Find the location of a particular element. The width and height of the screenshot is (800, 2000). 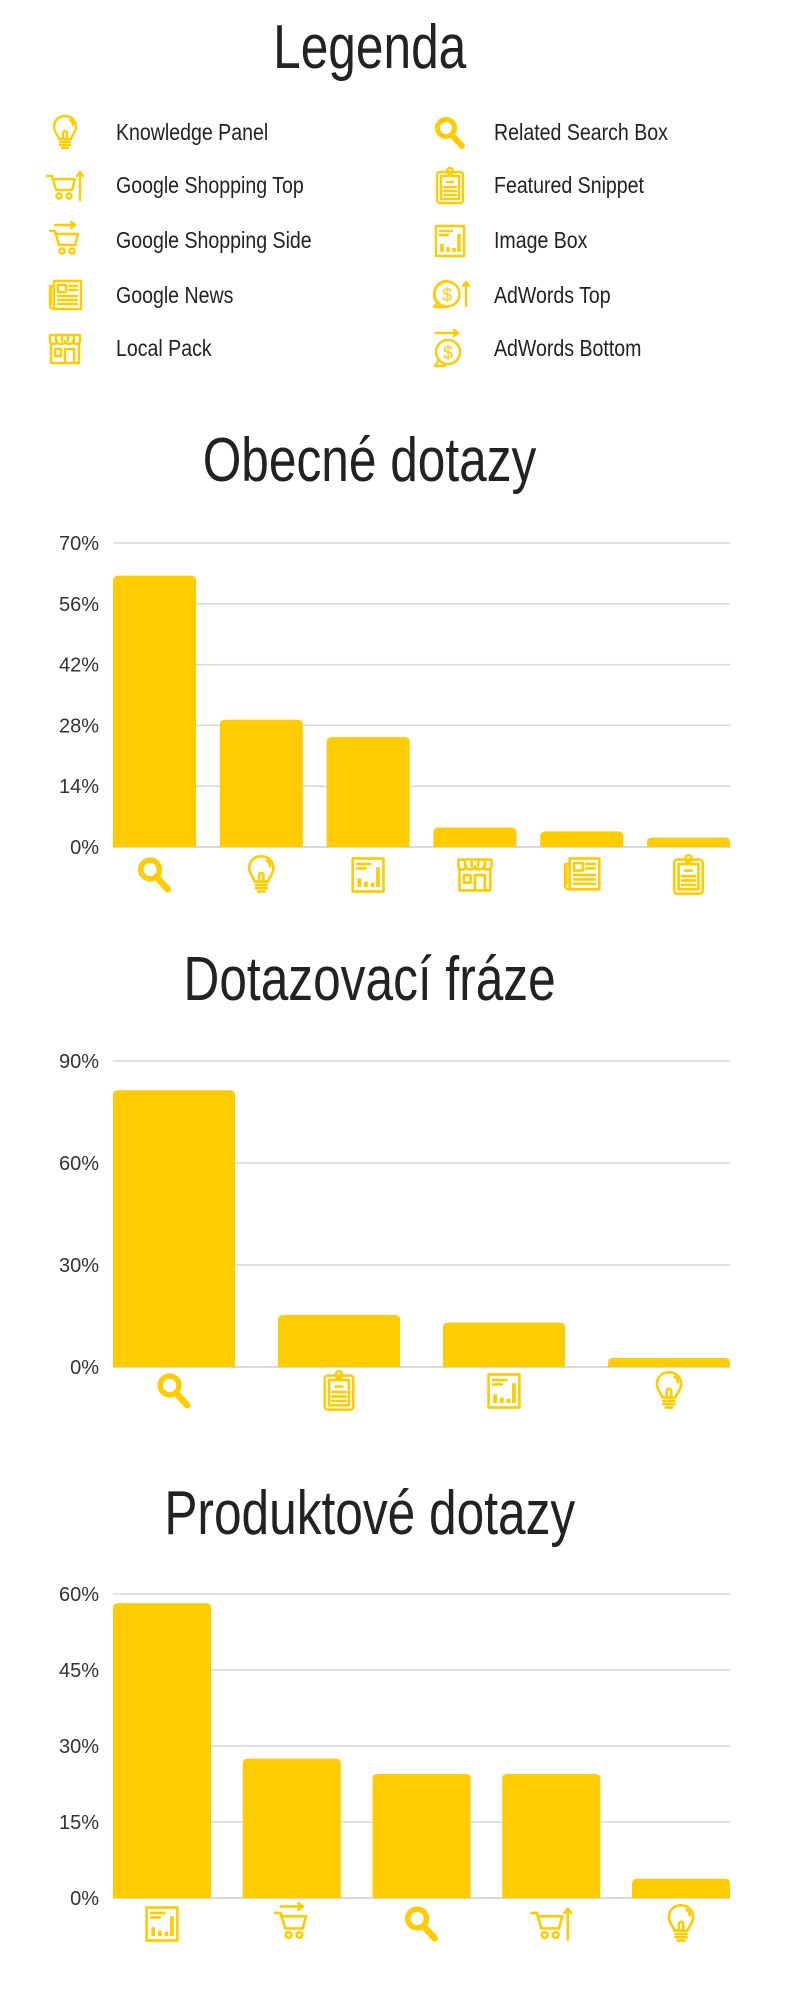

y-tick-label: 28% is located at coordinates (79, 726).